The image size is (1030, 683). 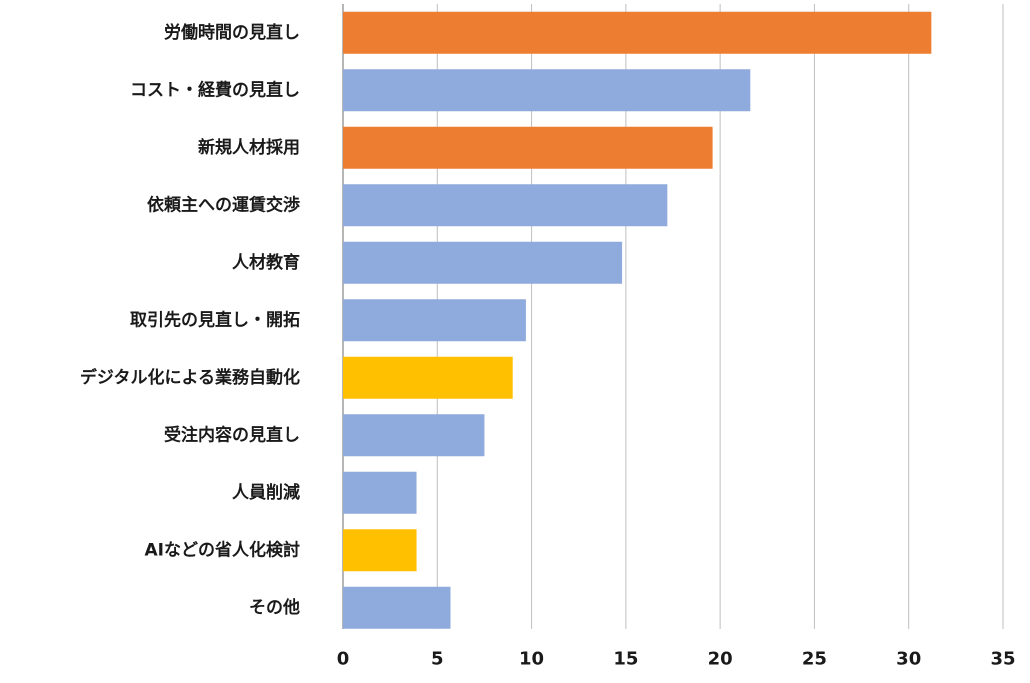 What do you see at coordinates (676, 659) in the screenshot?
I see `x-tick-labels: 0 5 10 15 20 25 30 35` at bounding box center [676, 659].